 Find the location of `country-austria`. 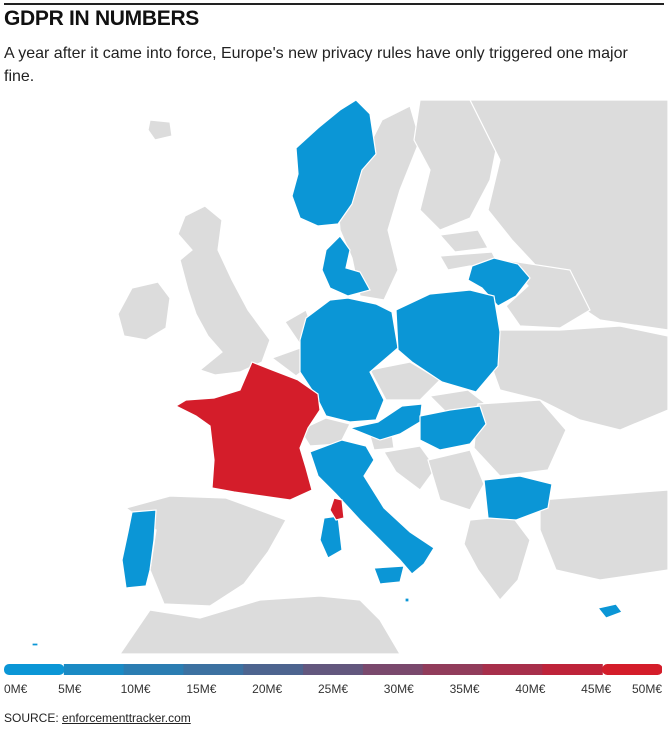

country-austria is located at coordinates (385, 422).